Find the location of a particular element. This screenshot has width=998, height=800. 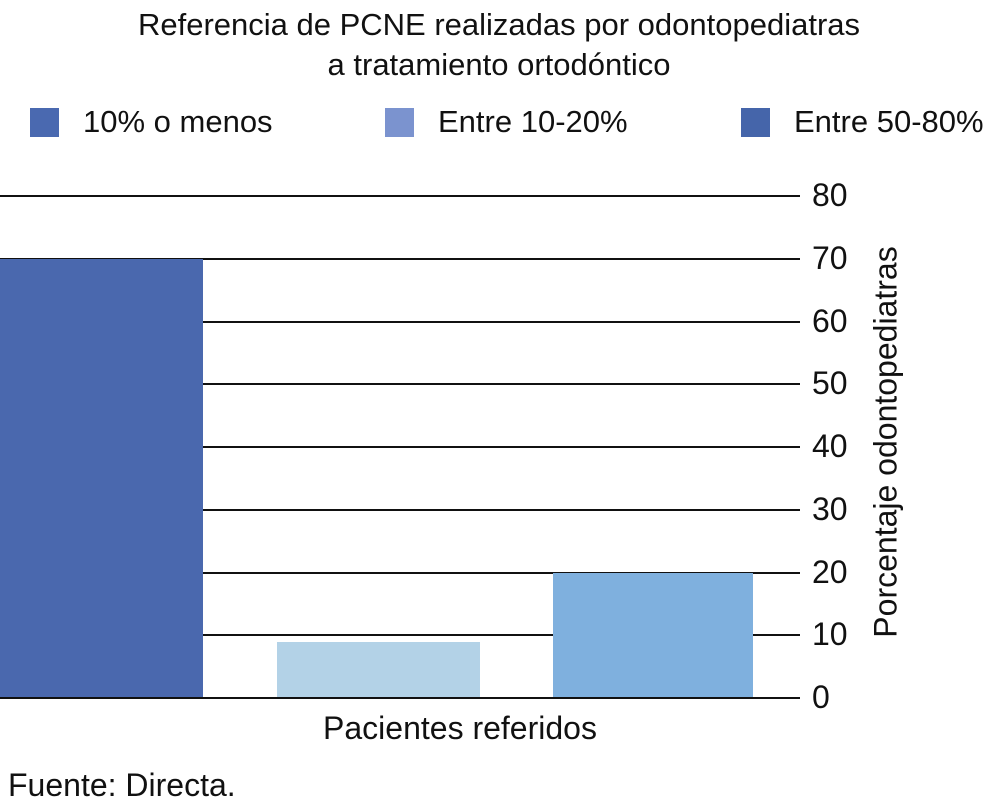

y-tick-label-10: 10 is located at coordinates (830, 634).